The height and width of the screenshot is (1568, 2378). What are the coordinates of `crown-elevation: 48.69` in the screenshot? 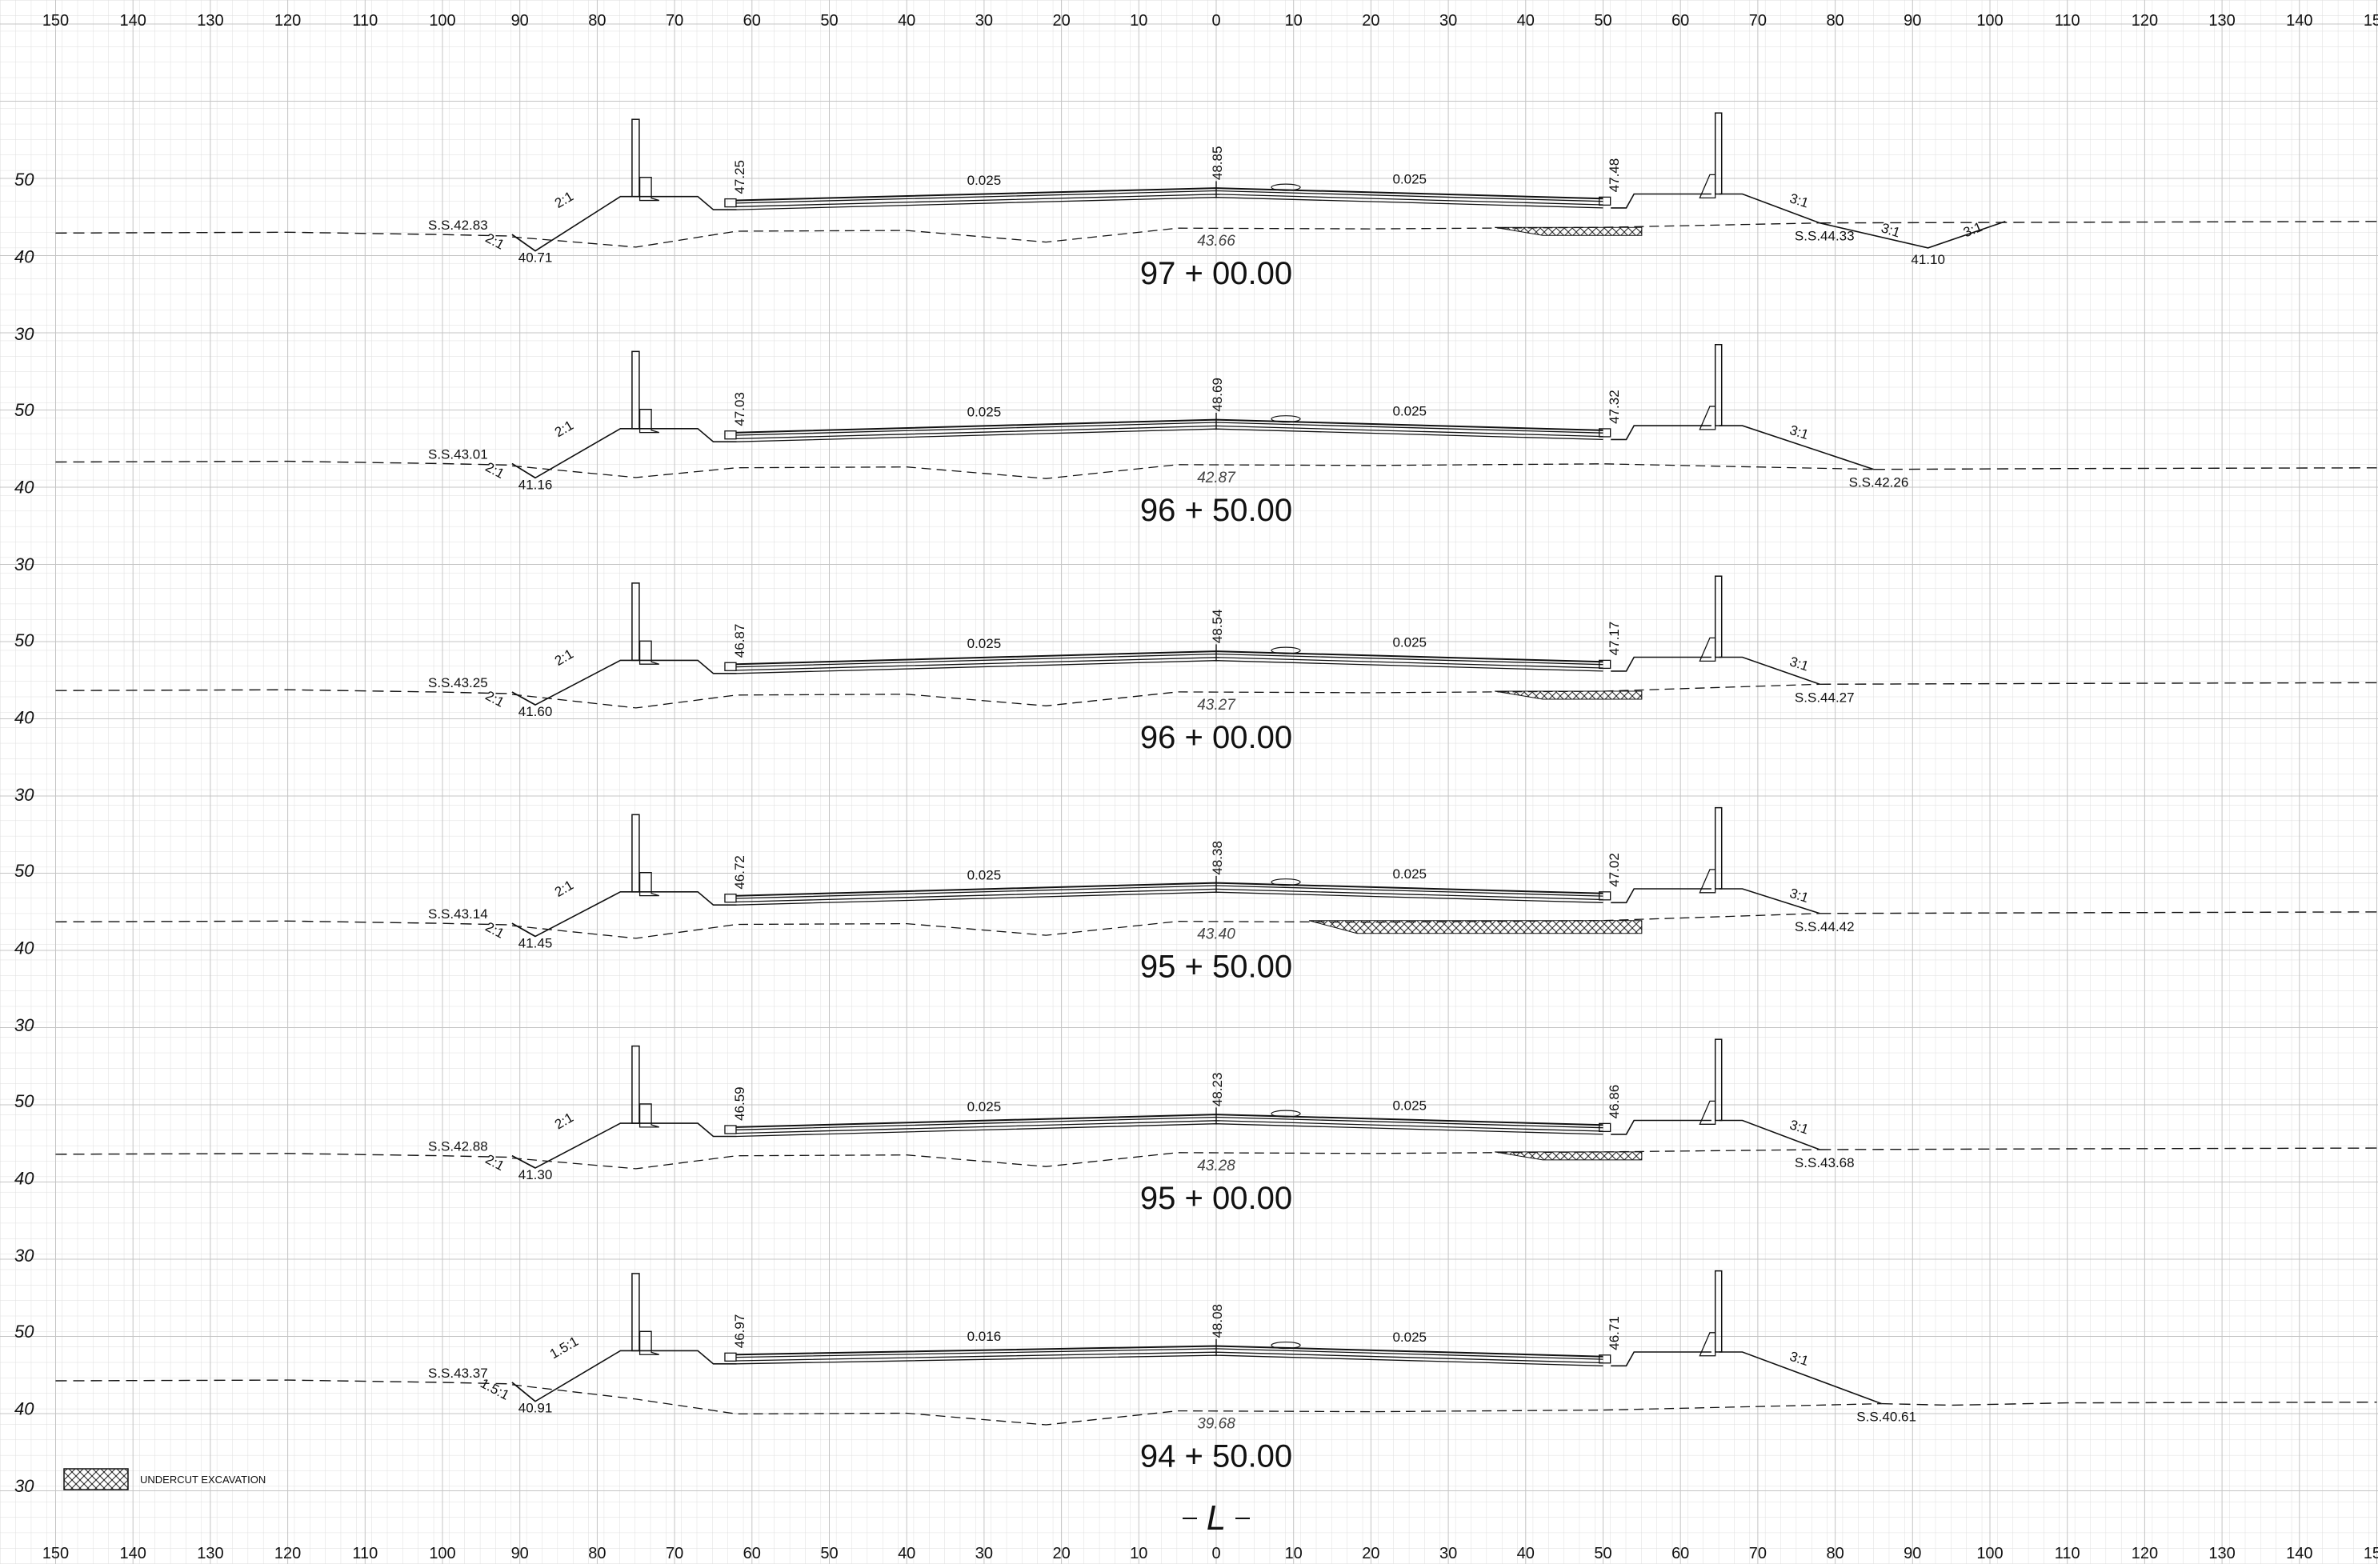 It's located at (1217, 395).